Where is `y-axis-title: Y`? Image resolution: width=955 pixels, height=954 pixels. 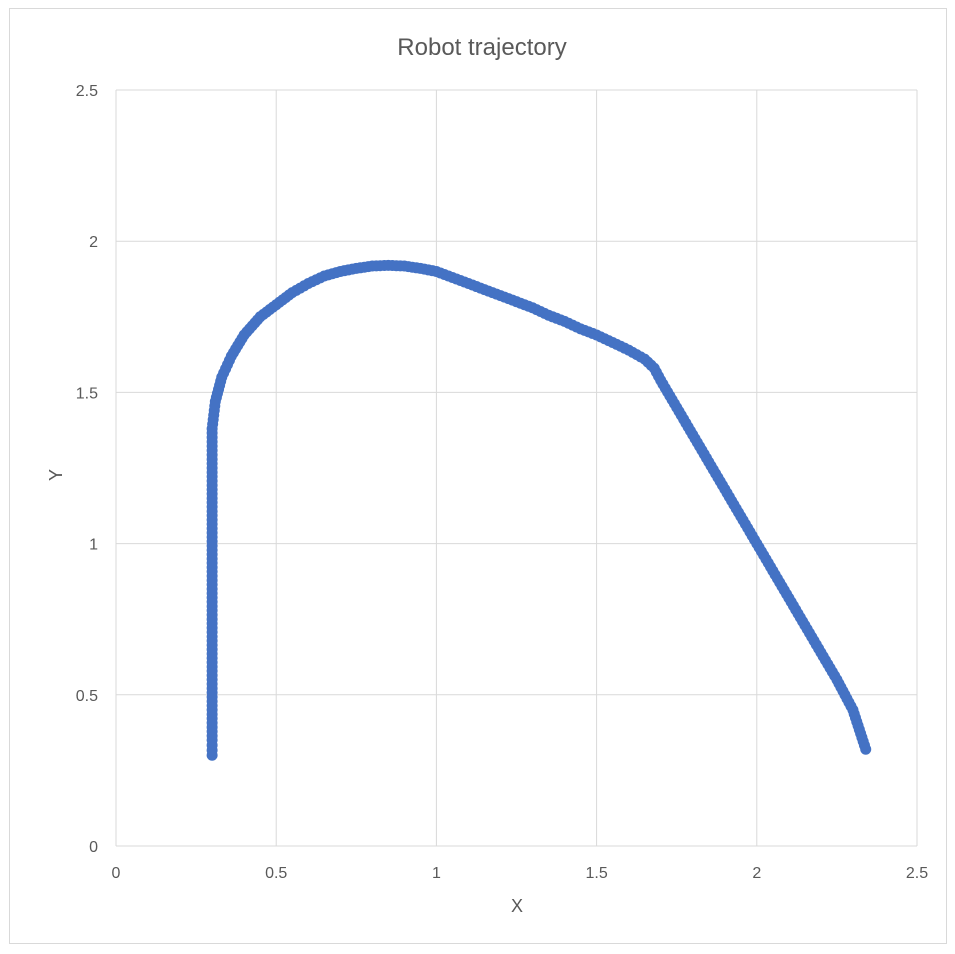 y-axis-title: Y is located at coordinates (56, 475).